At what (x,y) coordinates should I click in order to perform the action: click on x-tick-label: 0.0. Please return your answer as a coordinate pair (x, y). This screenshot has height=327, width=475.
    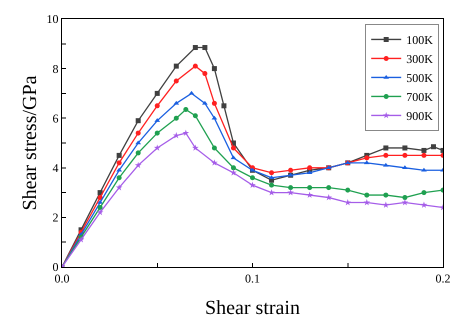
    Looking at the image, I should click on (62, 279).